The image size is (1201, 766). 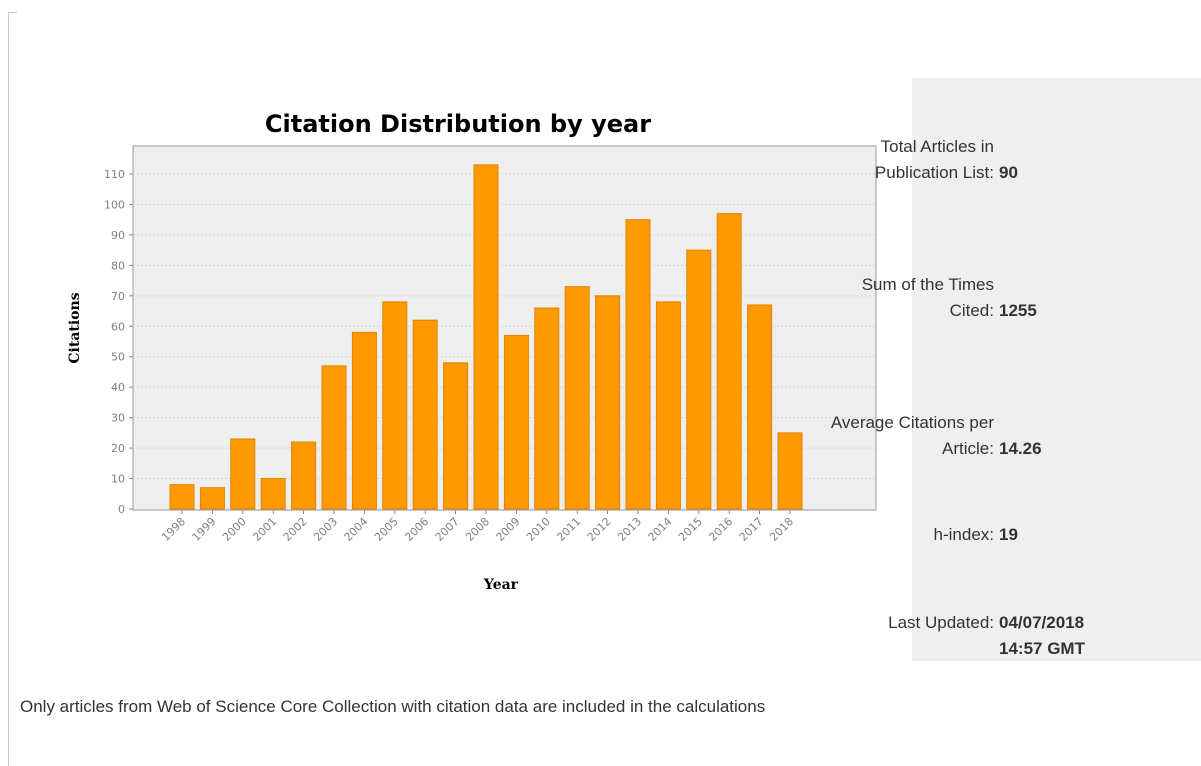 I want to click on stat-last-updated: Last Updated: 04/07/2018 14:57 GMT, so click(x=1044, y=609).